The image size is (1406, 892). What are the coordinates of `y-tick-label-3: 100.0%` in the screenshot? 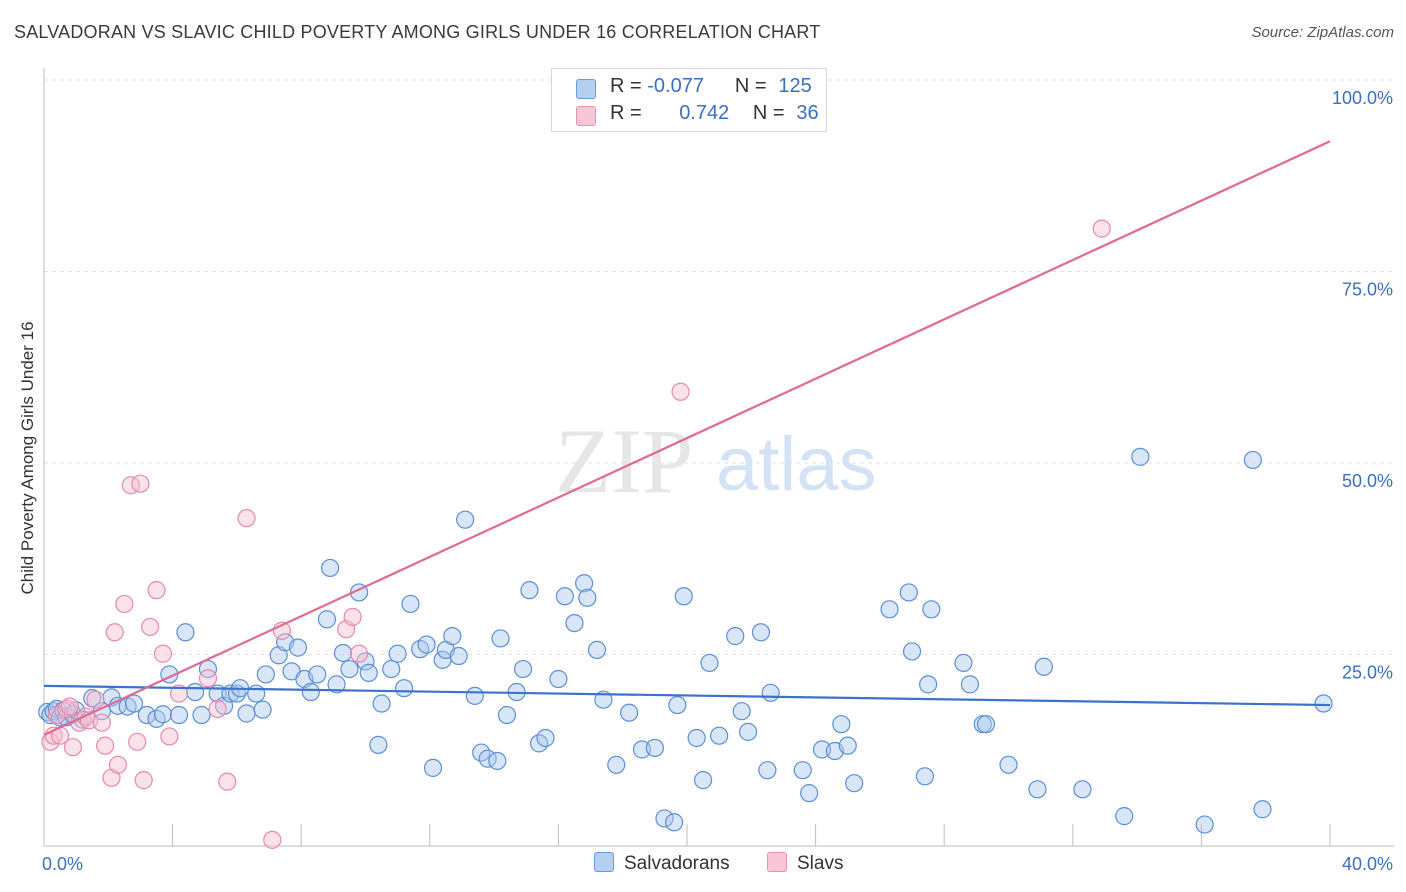 It's located at (1362, 98).